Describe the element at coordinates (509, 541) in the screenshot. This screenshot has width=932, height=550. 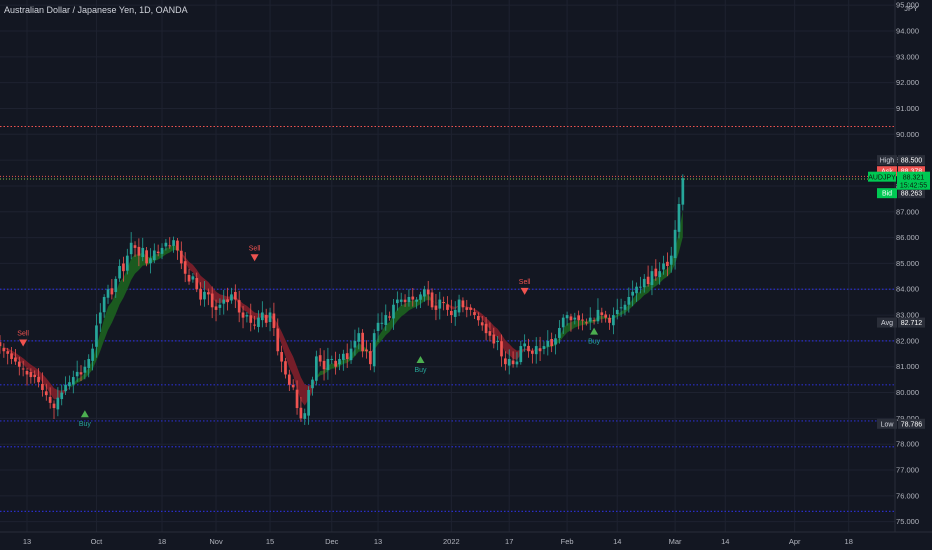
I see `time-tick-label: 17` at that location.